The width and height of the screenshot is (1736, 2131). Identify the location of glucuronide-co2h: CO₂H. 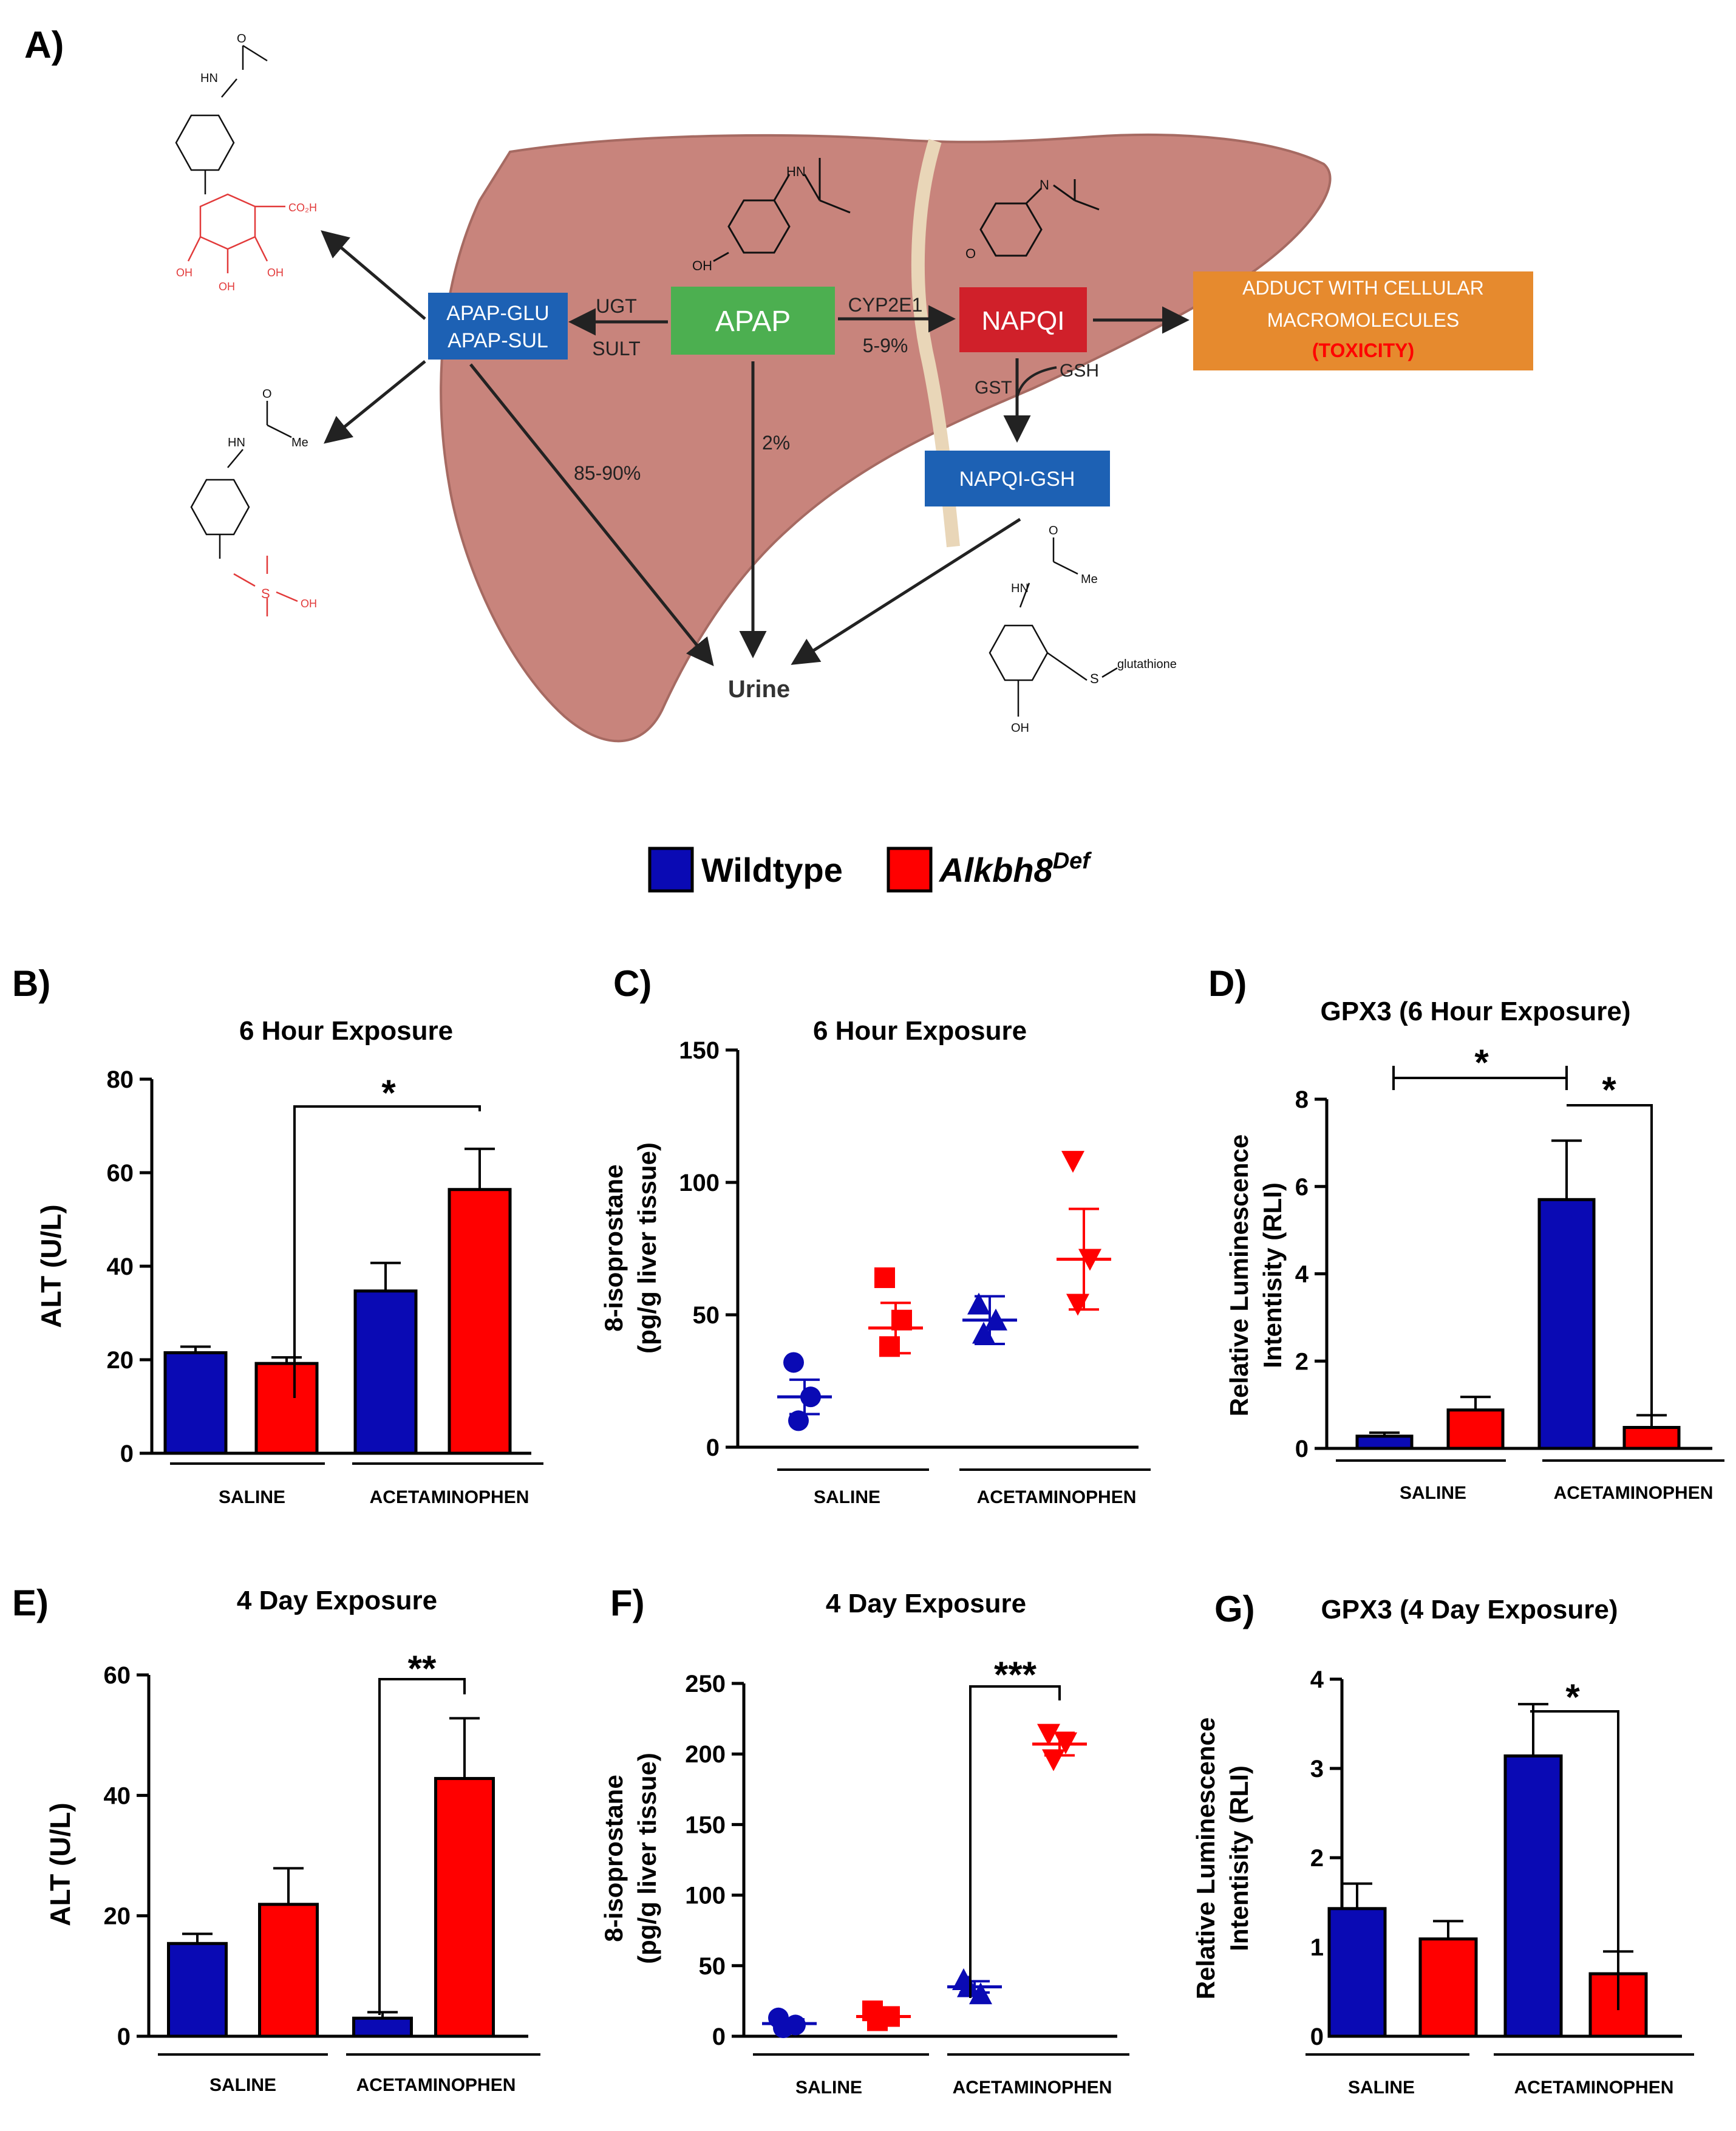
(303, 208).